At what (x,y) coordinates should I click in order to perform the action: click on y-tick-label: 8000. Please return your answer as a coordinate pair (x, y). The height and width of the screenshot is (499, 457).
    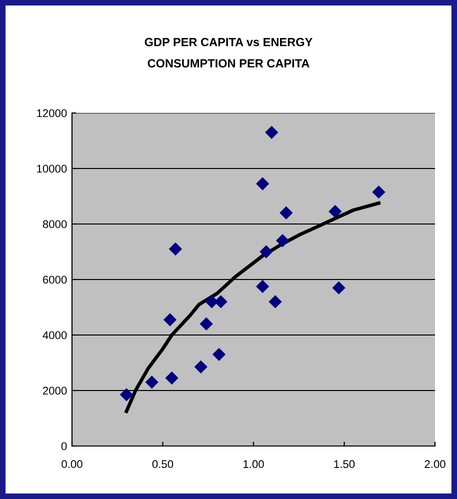
    Looking at the image, I should click on (54, 224).